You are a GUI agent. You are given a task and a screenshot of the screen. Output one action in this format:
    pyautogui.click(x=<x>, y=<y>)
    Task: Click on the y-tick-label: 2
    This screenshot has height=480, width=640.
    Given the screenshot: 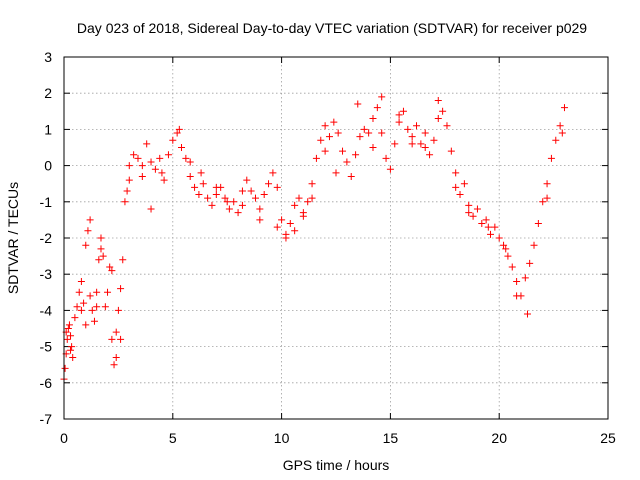 What is the action you would take?
    pyautogui.click(x=48, y=93)
    